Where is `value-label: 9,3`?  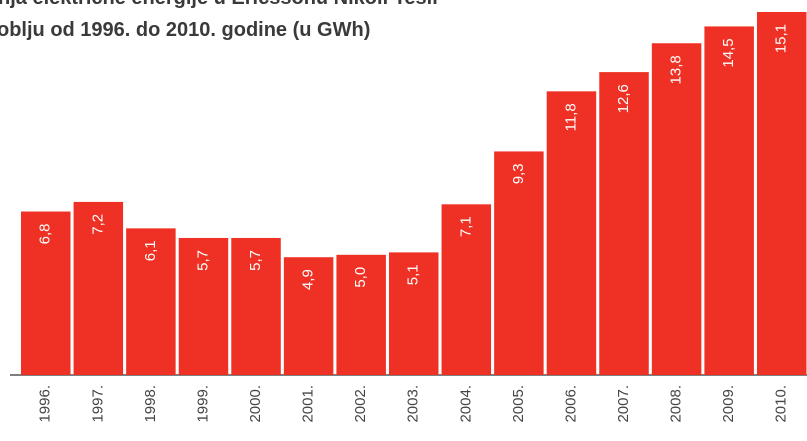
value-label: 9,3 is located at coordinates (518, 173).